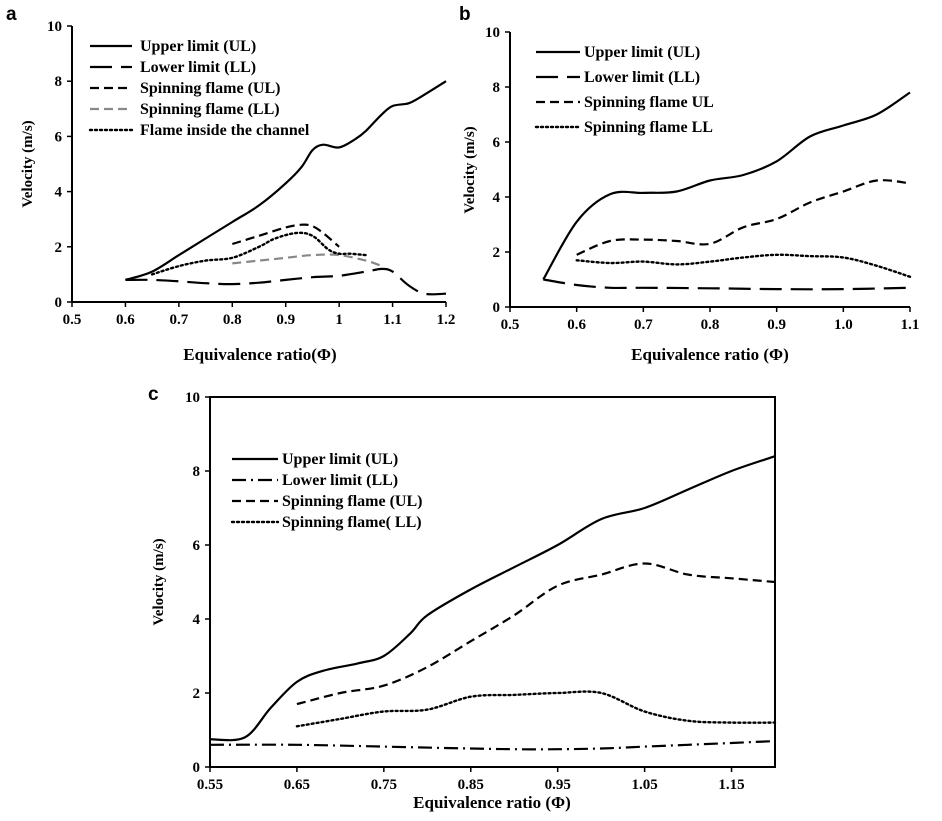 This screenshot has width=942, height=821. Describe the element at coordinates (648, 127) in the screenshot. I see `legend-label: Spinning flame LL` at that location.